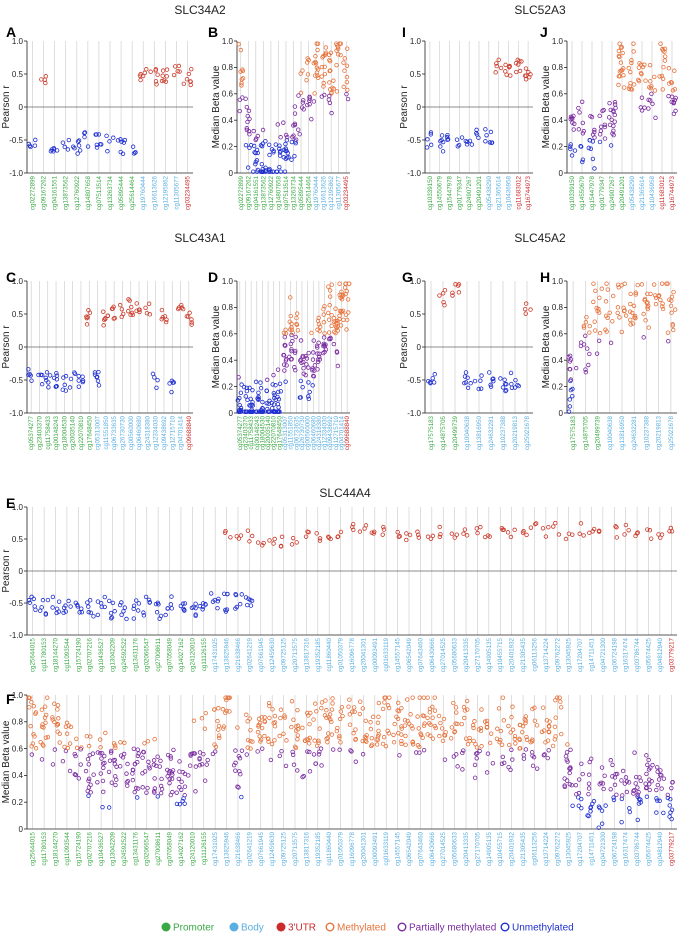 The image size is (680, 937). Describe the element at coordinates (256, 192) in the screenshot. I see `probe-label: cg04161551` at that location.